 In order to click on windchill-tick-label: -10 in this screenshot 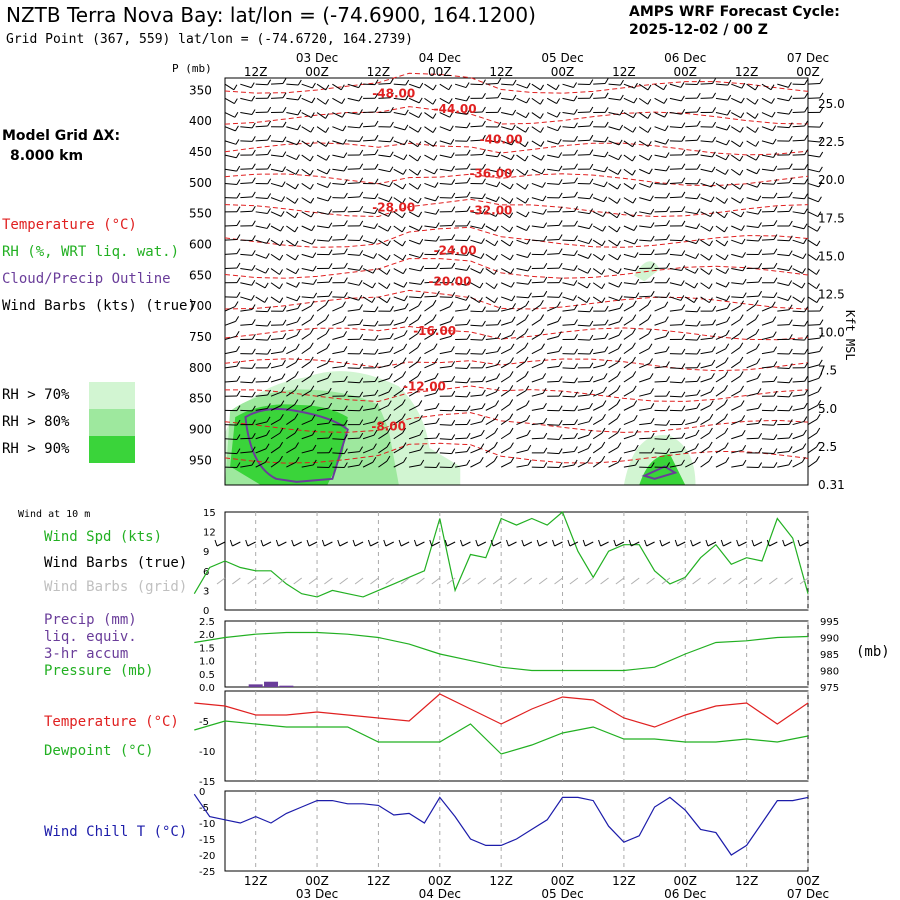, I will do `click(207, 824)`.